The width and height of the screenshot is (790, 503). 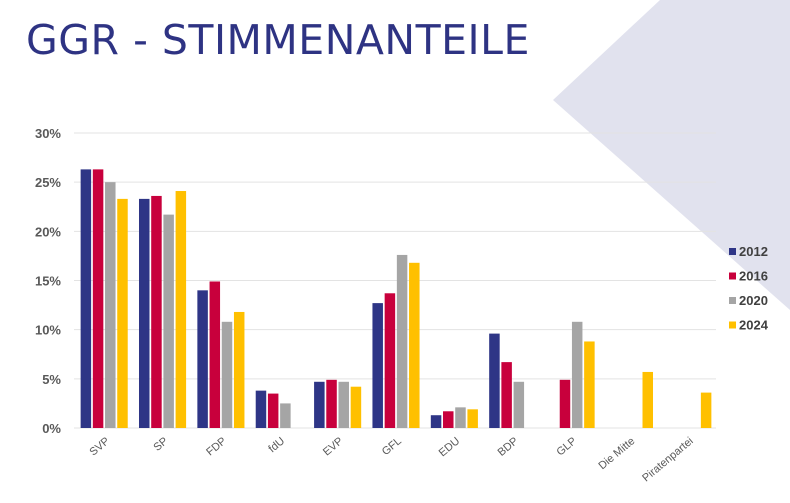 I want to click on y-tick-label: 15%, so click(x=48, y=281).